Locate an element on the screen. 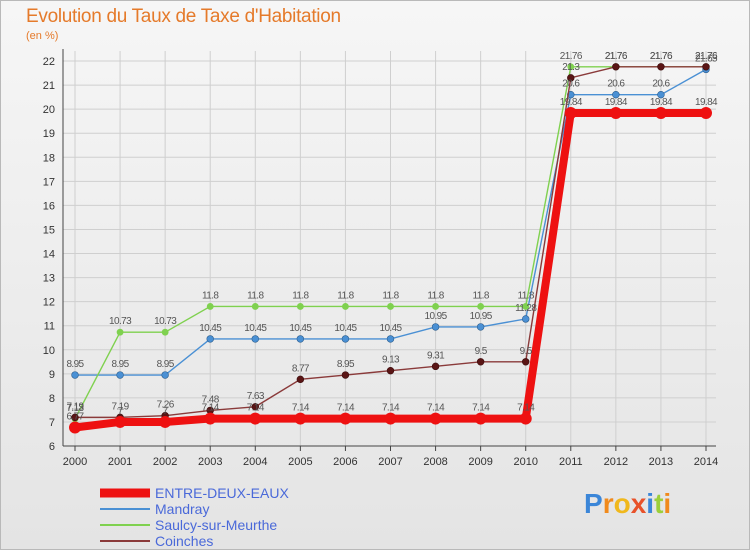 This screenshot has height=550, width=750. data-label: 11.28 is located at coordinates (526, 308).